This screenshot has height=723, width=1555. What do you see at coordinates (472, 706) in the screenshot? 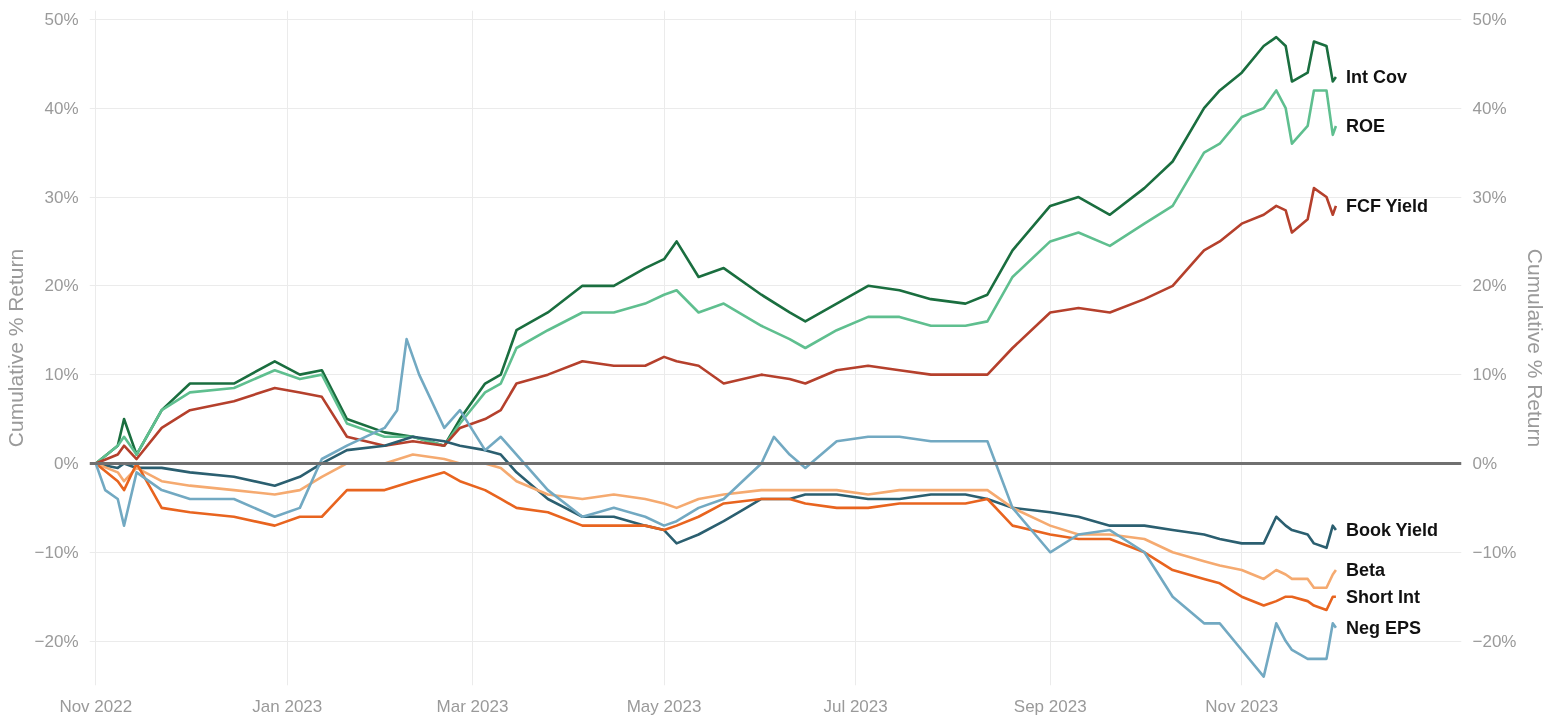
I see `x-tick-label: Mar 2023` at bounding box center [472, 706].